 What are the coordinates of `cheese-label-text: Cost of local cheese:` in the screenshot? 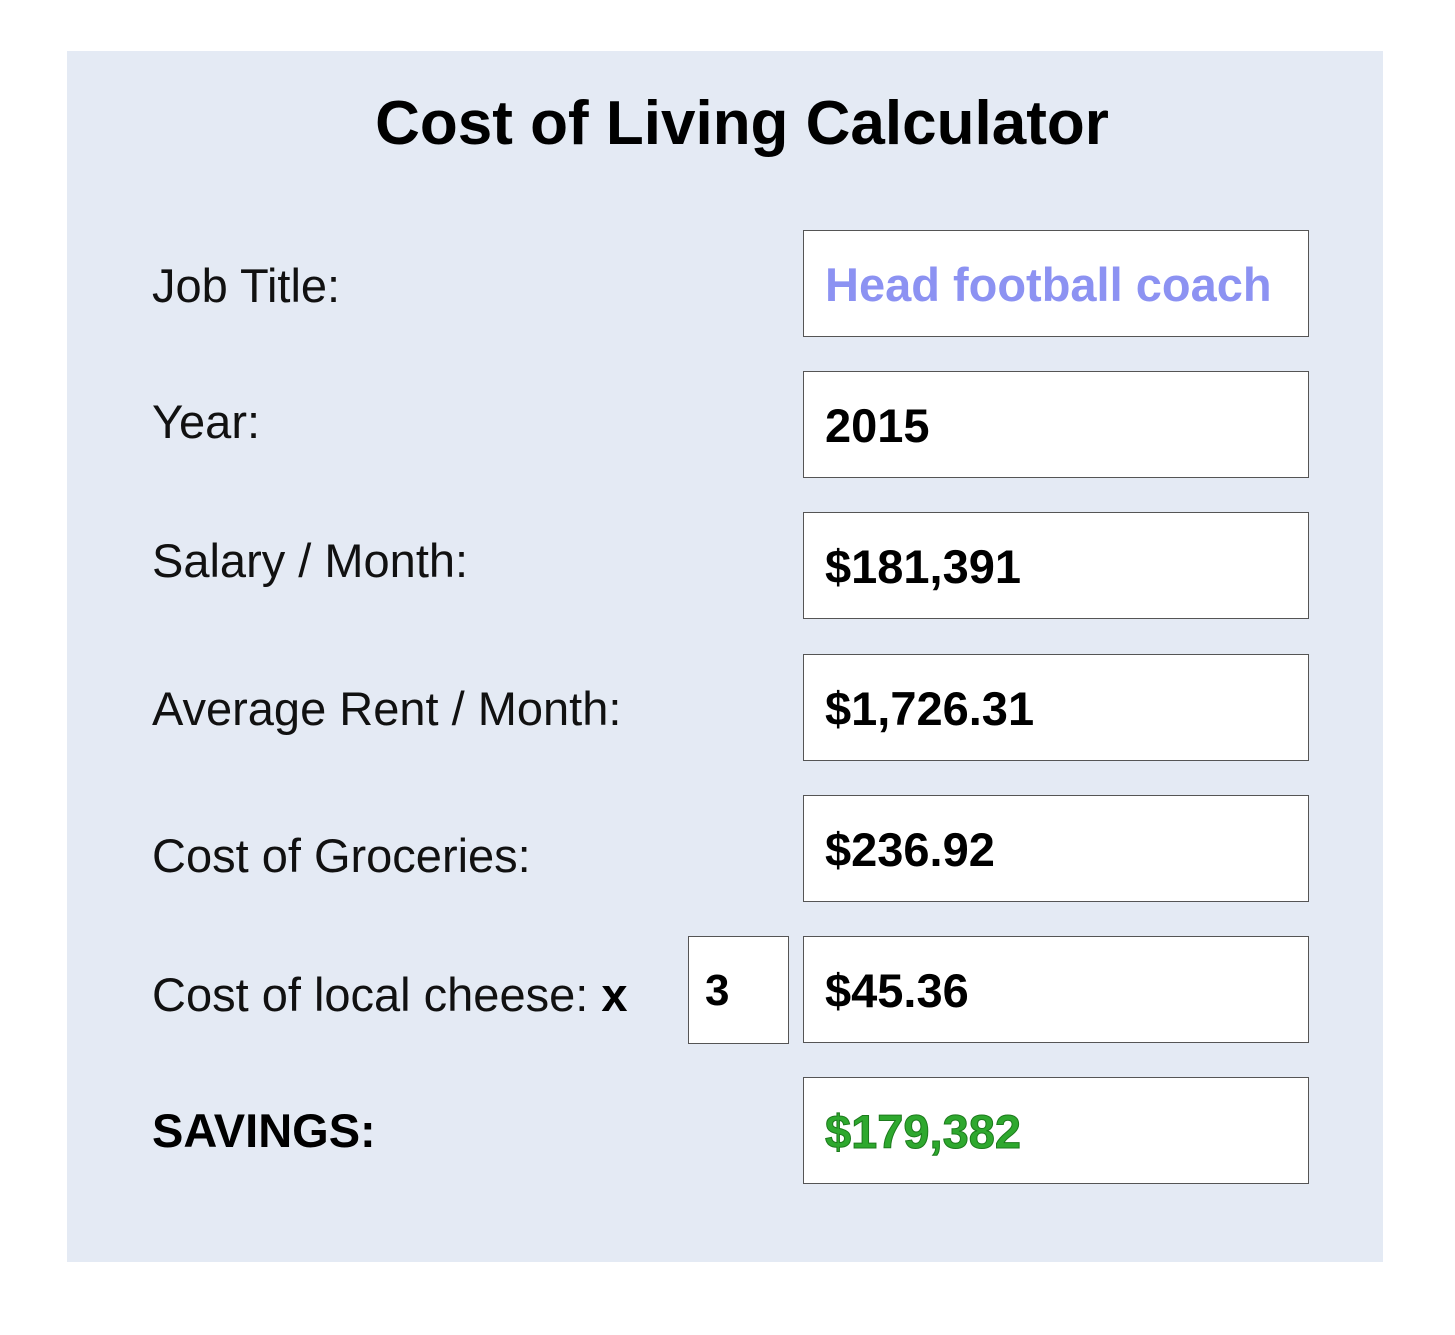 It's located at (370, 994).